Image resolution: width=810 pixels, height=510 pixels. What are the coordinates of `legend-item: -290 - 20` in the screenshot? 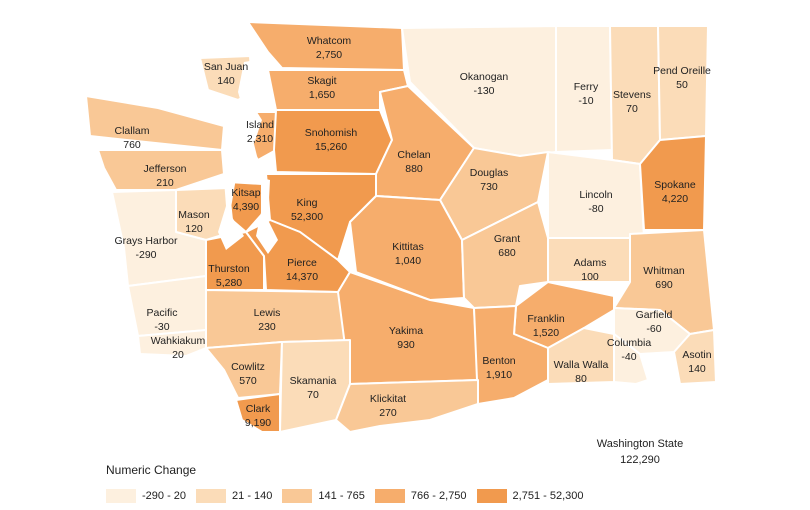 It's located at (146, 496).